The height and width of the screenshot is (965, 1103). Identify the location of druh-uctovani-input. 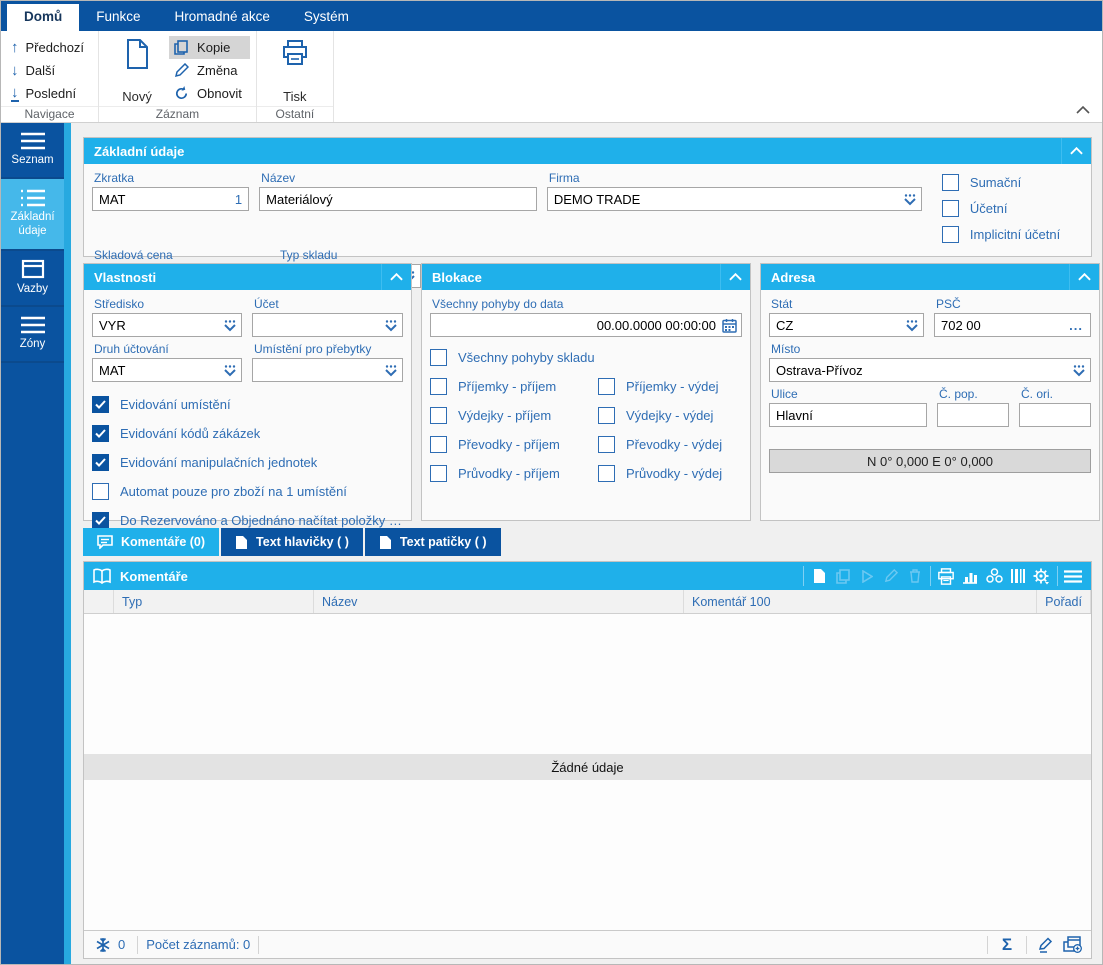
(158, 370).